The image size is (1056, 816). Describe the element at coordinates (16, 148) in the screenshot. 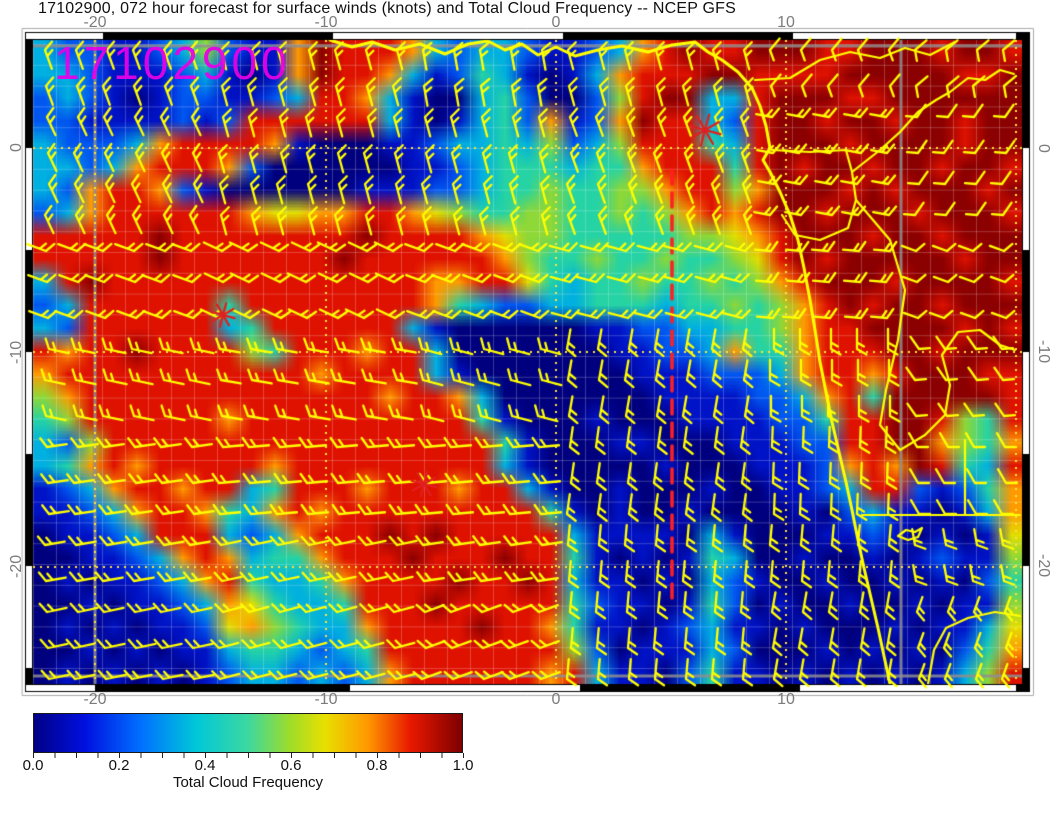

I see `axis-tick-left-0: 0` at that location.